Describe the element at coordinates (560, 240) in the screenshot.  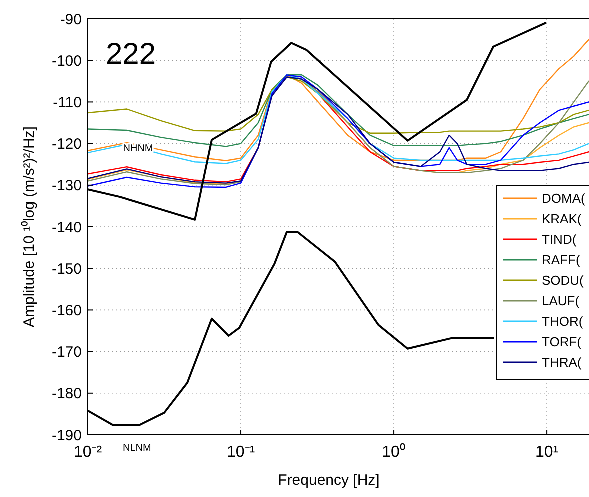
I see `legend-label: TIND(` at that location.